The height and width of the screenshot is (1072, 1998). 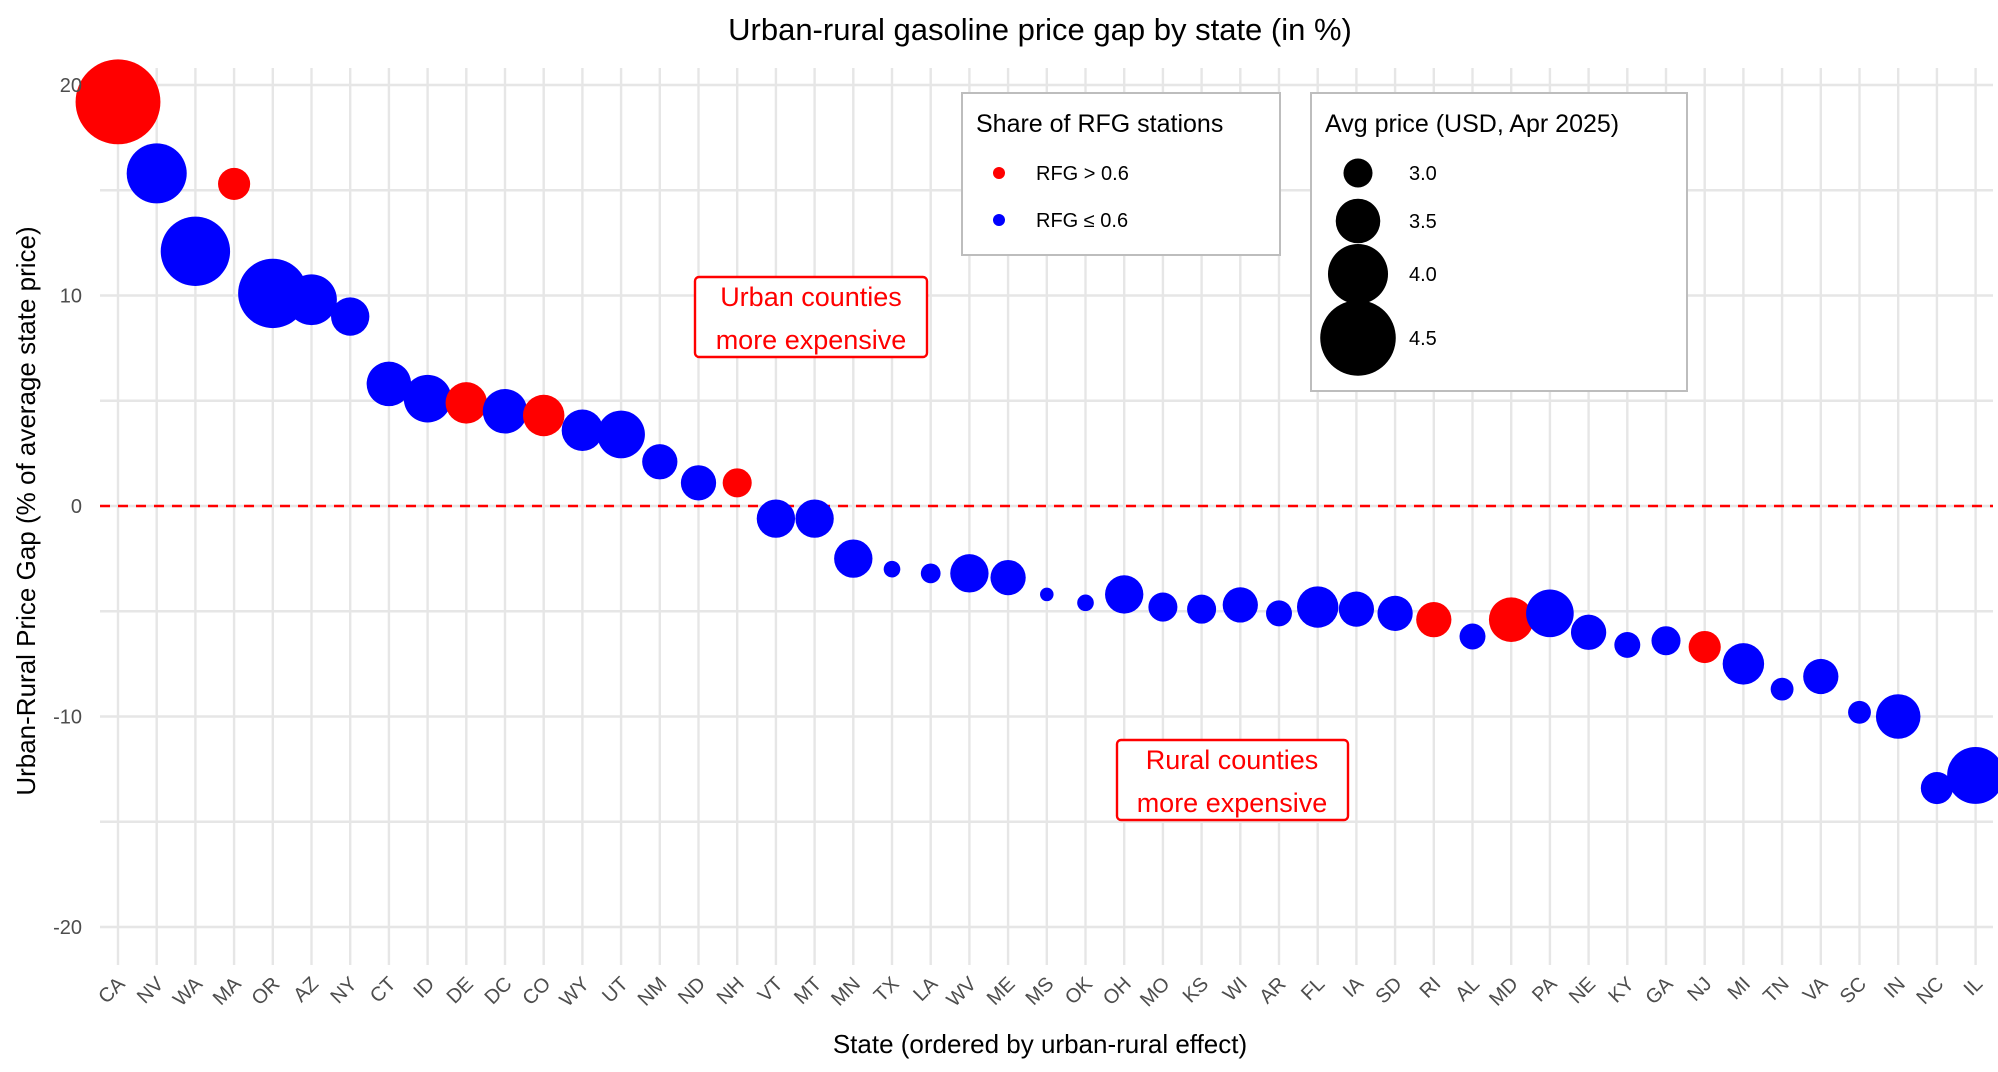 I want to click on point-ID, so click(x=427, y=398).